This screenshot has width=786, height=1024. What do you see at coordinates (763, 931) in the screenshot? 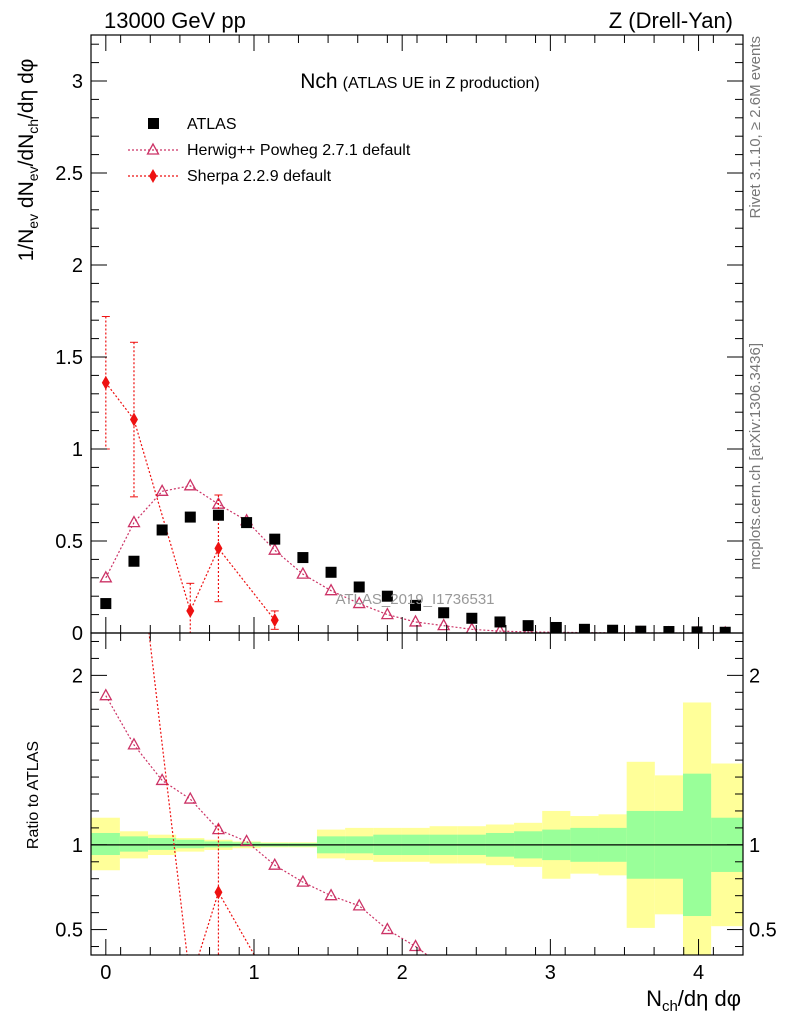
I see `ratio-y-tick-label-right: 0.5` at bounding box center [763, 931].